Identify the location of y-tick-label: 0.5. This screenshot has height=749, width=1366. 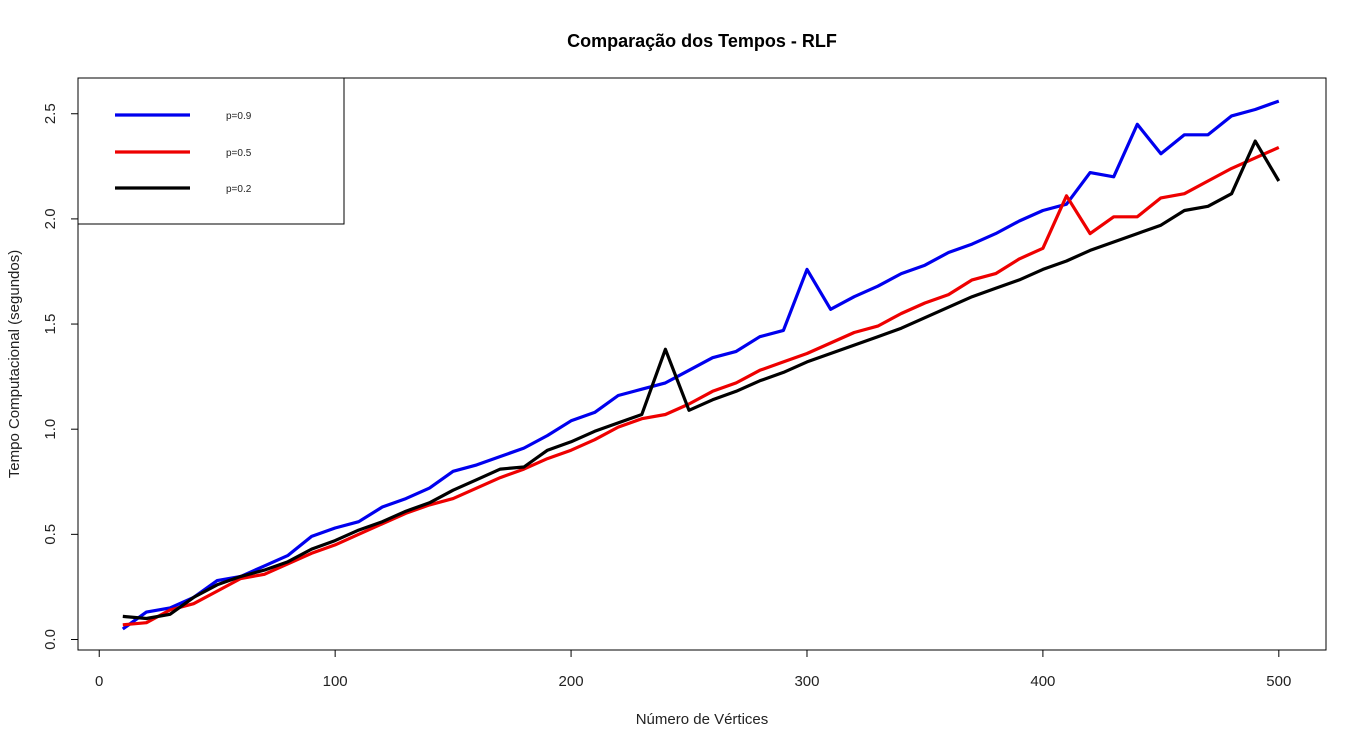
(50, 534).